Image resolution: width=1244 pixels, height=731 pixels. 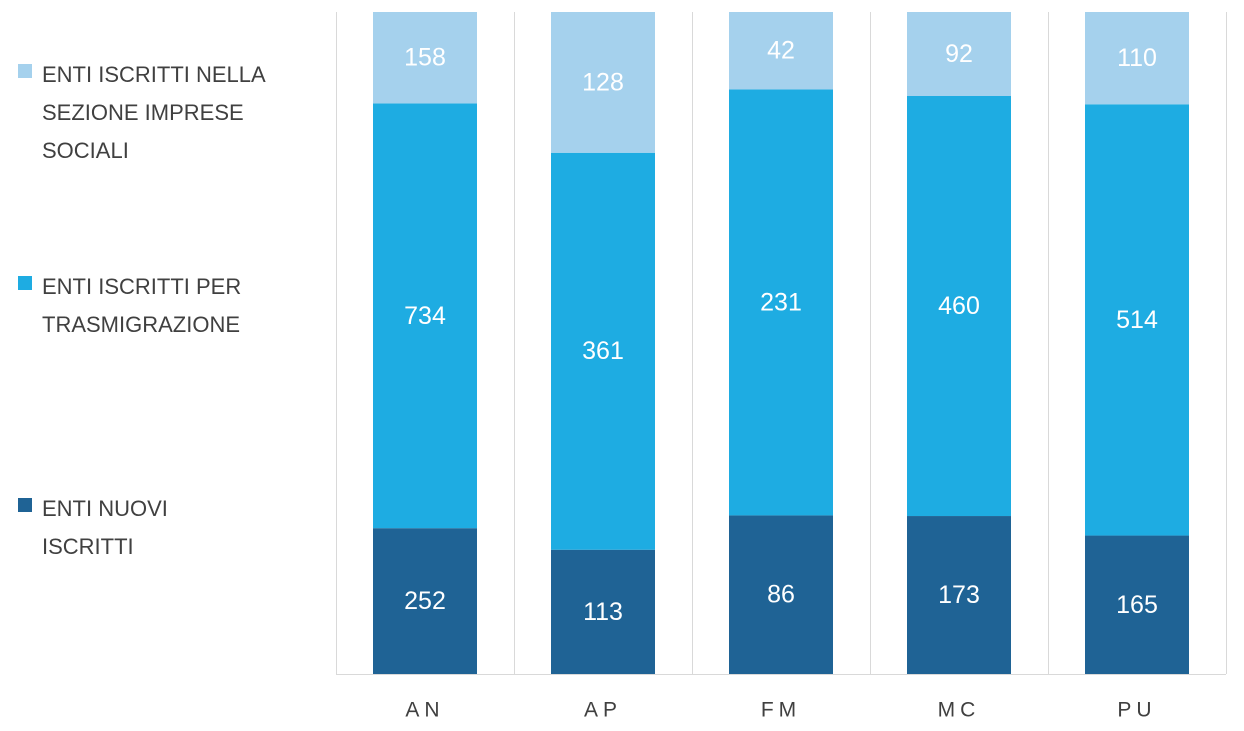 I want to click on x-tick-label-ap: AP, so click(x=603, y=710).